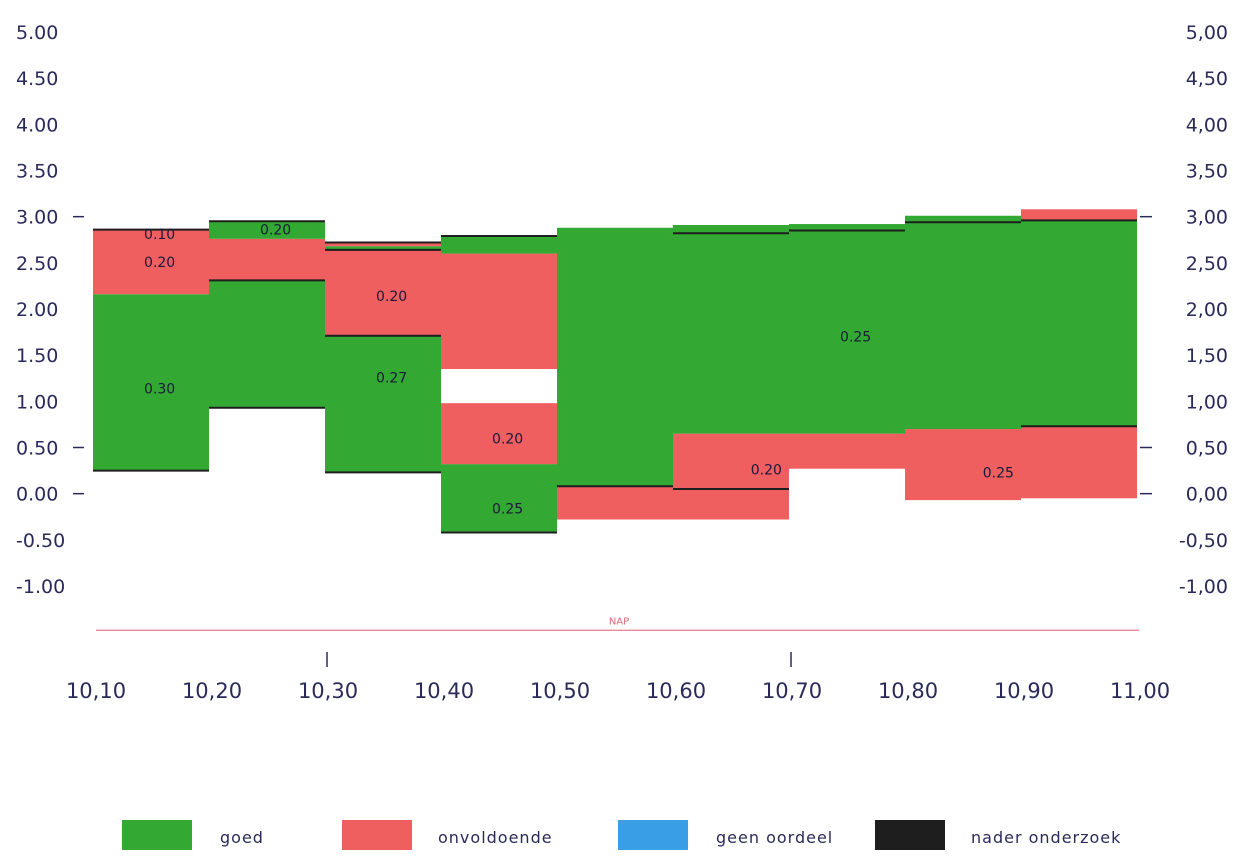  Describe the element at coordinates (37, 125) in the screenshot. I see `left-y-tick-label: 4.00` at that location.